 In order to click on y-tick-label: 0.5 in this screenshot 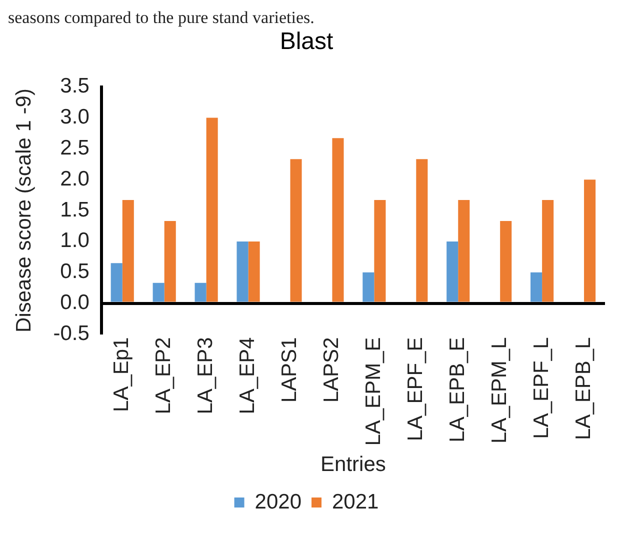, I will do `click(75, 272)`.